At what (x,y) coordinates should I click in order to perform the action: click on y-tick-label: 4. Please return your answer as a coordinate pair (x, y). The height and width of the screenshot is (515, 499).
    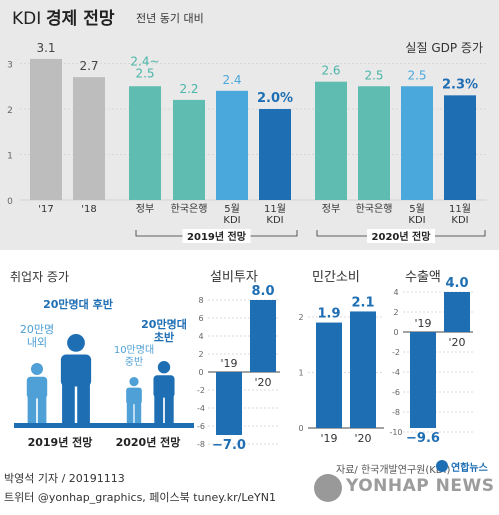
    Looking at the image, I should click on (395, 292).